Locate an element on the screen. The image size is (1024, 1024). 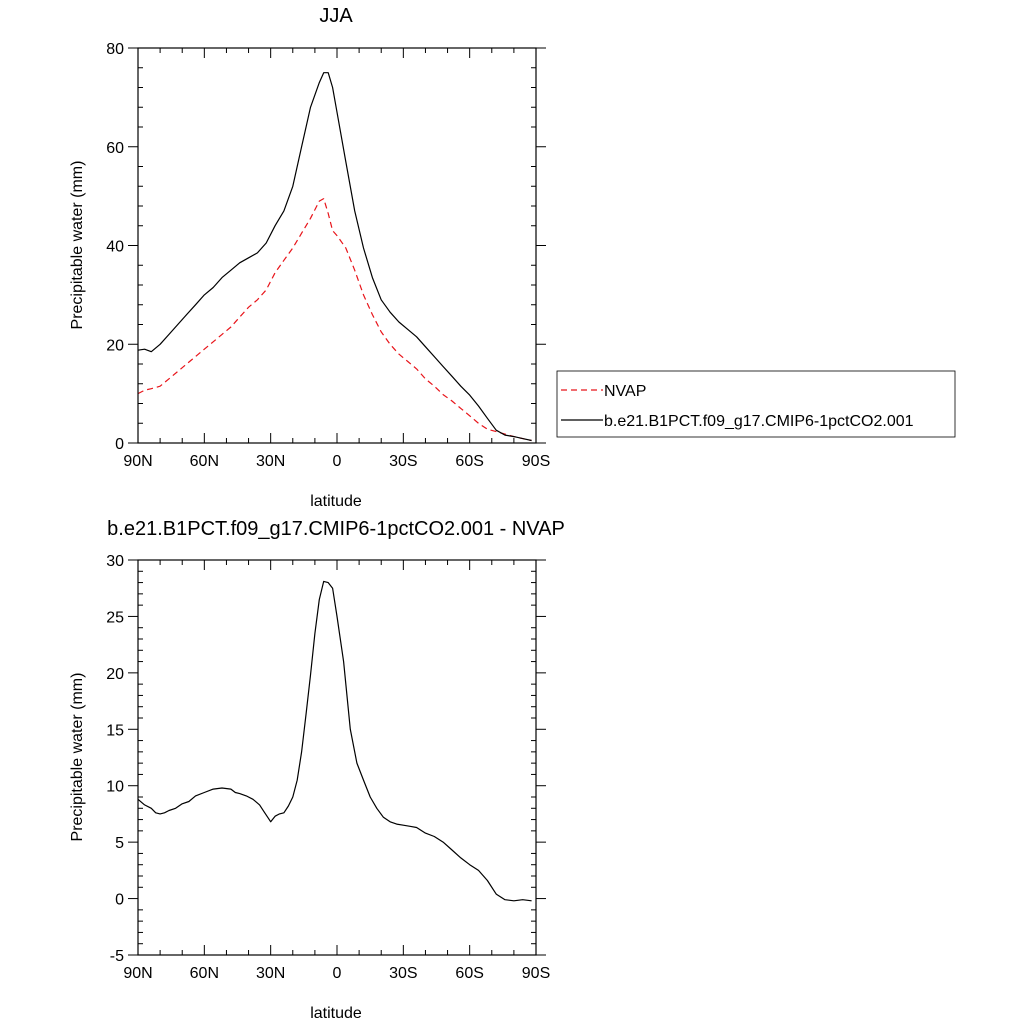
y-tick-label: 80 is located at coordinates (115, 49).